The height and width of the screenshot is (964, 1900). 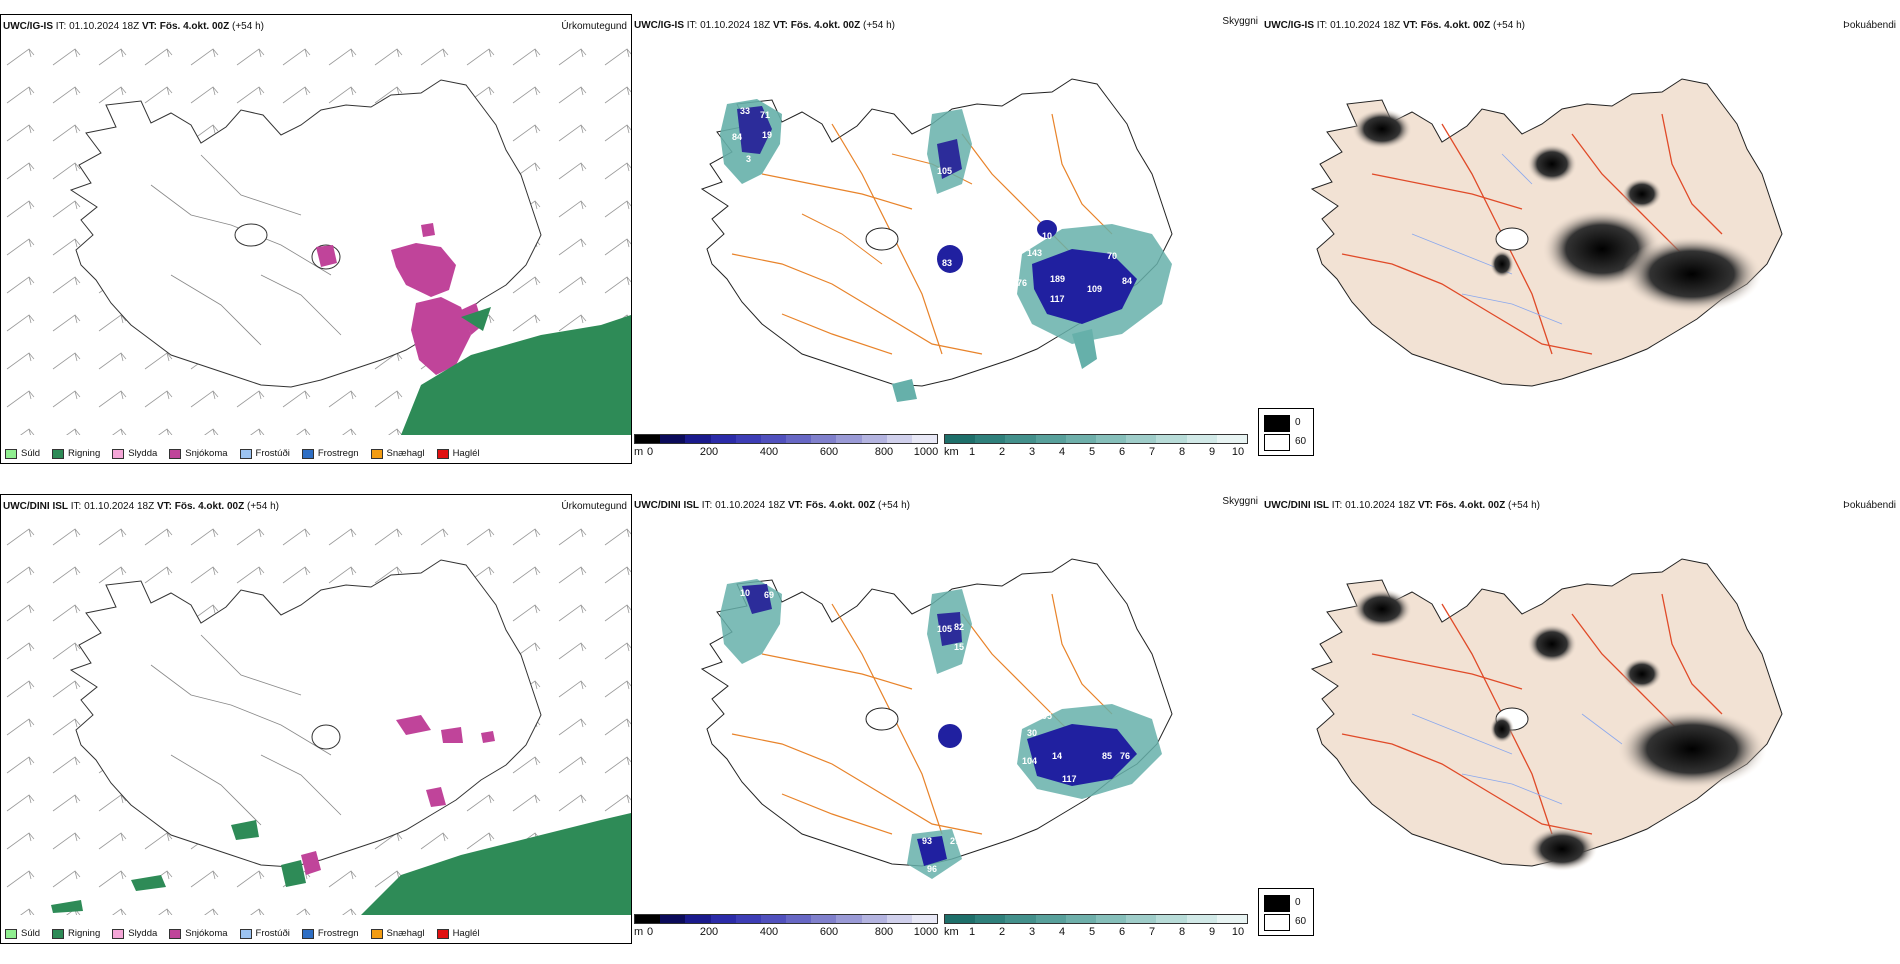 I want to click on height-label: 96, so click(x=932, y=869).